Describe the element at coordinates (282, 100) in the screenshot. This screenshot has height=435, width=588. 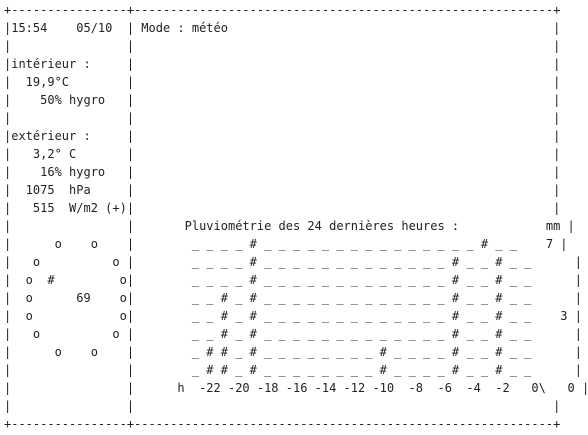
I see `indoor-humidity-line: | 50% hygro | |` at that location.